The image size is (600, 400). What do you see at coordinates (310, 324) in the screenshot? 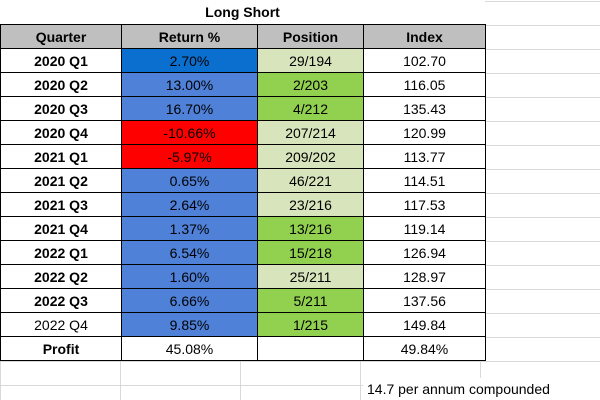
I see `position-cell: 1/215` at bounding box center [310, 324].